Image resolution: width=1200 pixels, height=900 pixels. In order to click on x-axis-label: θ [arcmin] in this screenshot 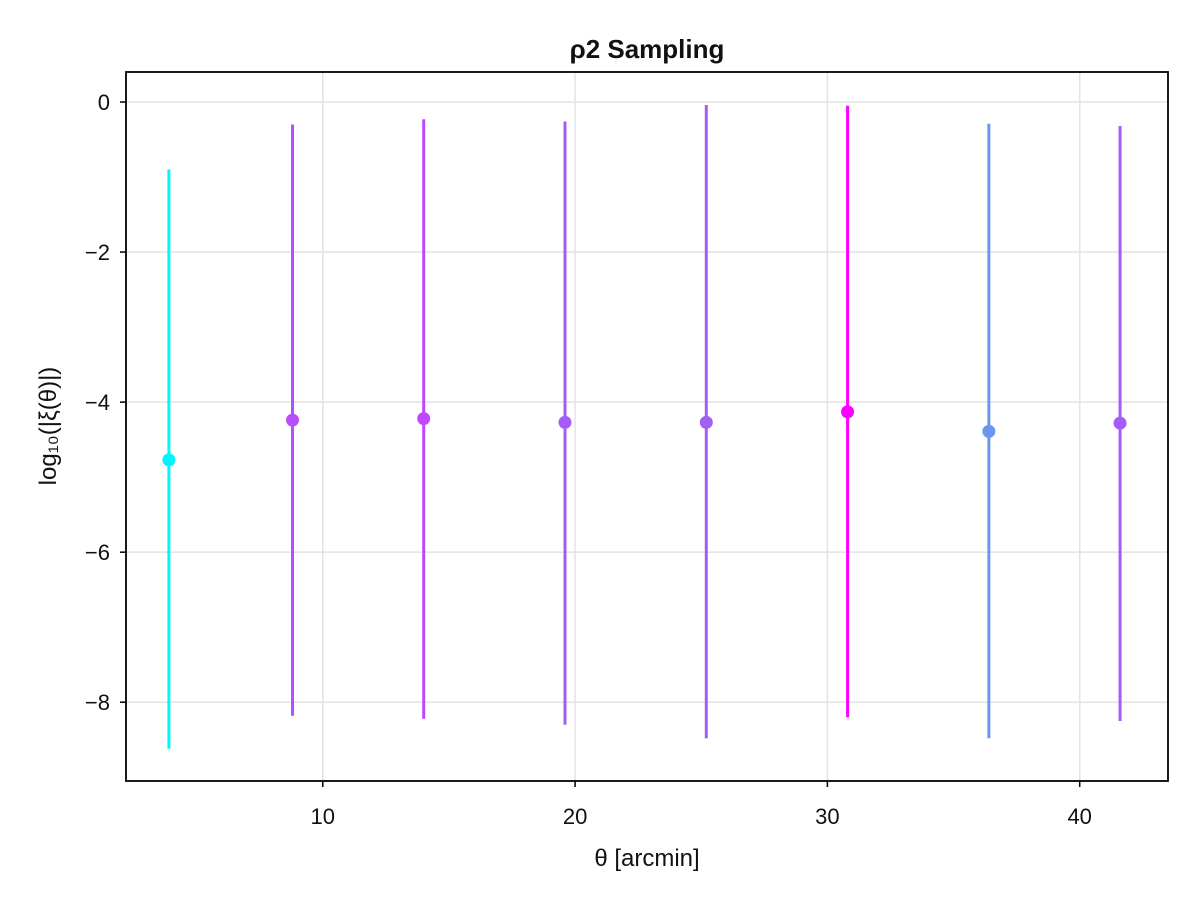, I will do `click(646, 858)`.